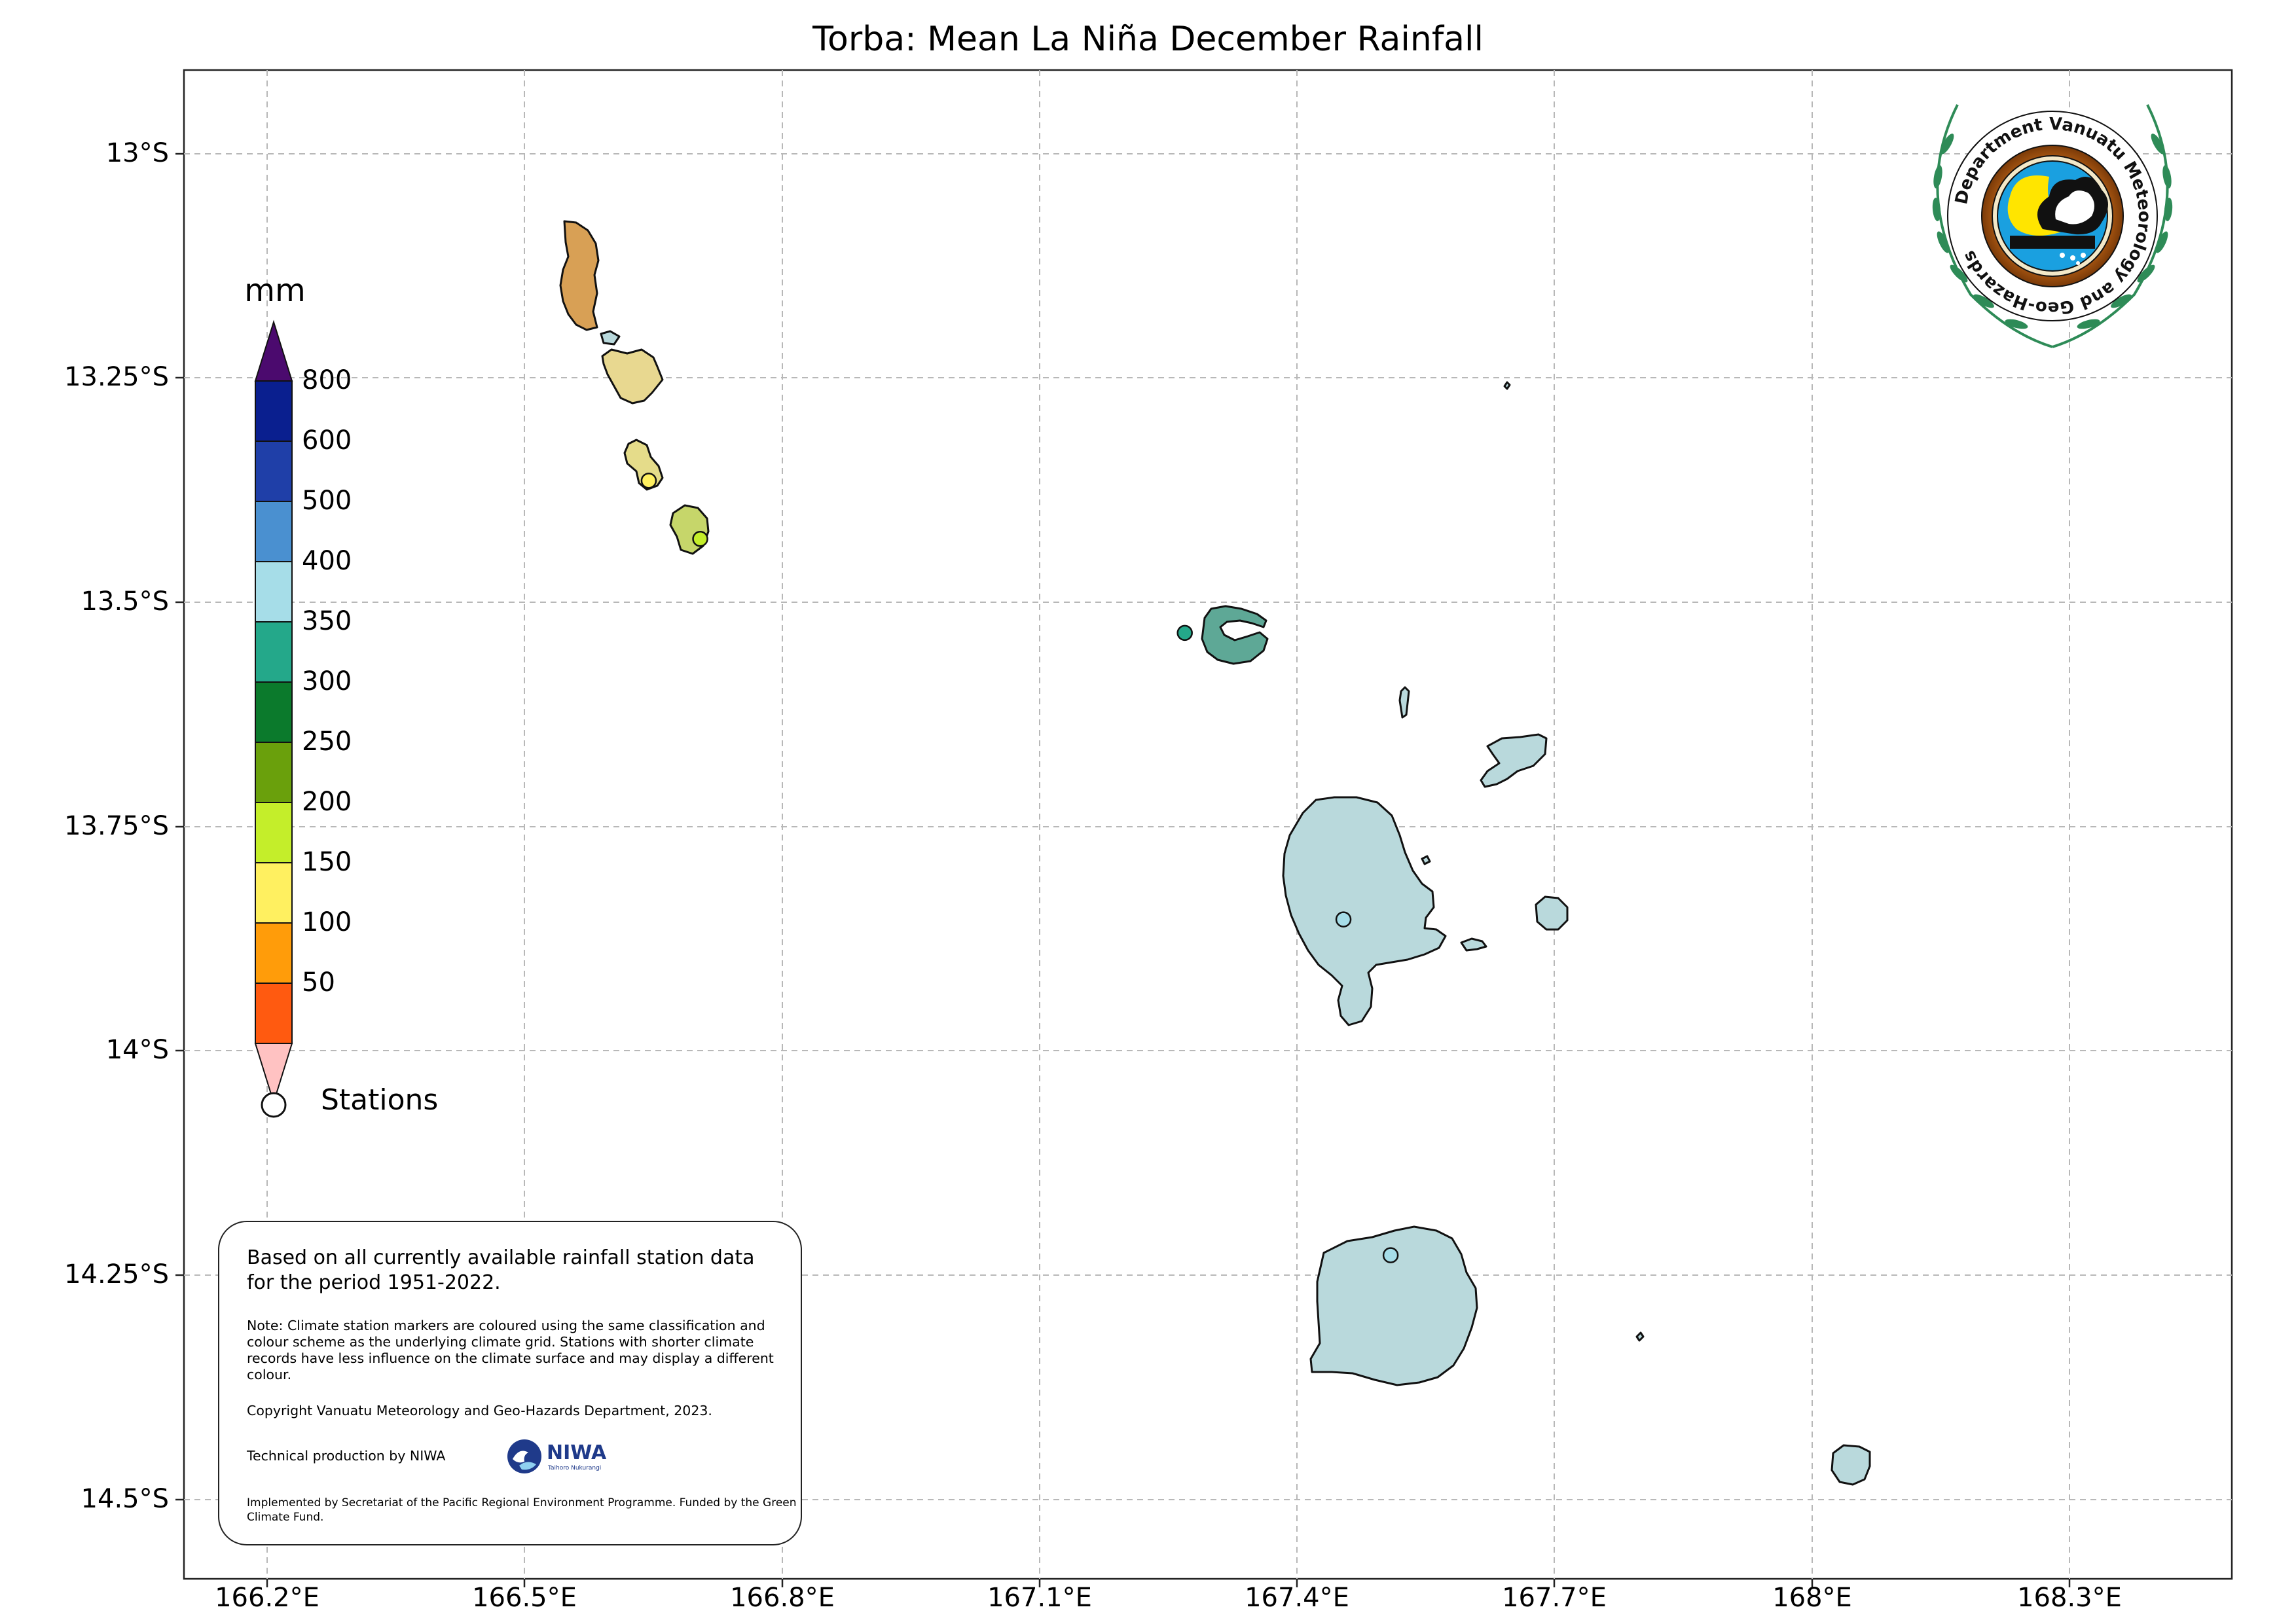 The image size is (2296, 1624). What do you see at coordinates (1554, 1598) in the screenshot?
I see `lon-tick-label: 167.7°E` at bounding box center [1554, 1598].